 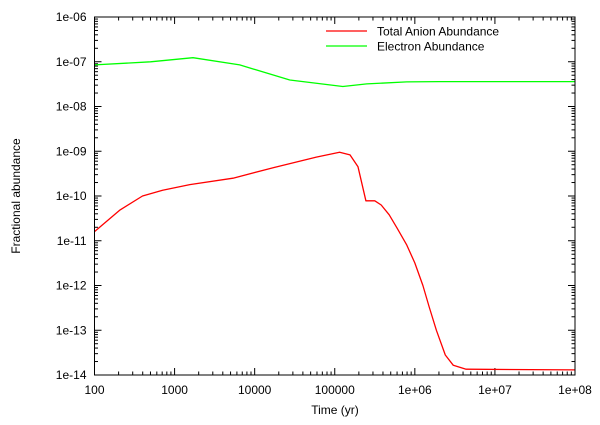 I want to click on x-tick-label: 1e+08, so click(x=575, y=390).